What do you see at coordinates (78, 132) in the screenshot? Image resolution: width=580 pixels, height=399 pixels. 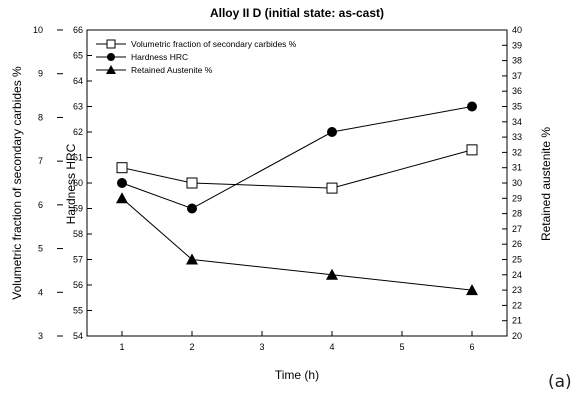 I see `hardness-tick-label: 62` at bounding box center [78, 132].